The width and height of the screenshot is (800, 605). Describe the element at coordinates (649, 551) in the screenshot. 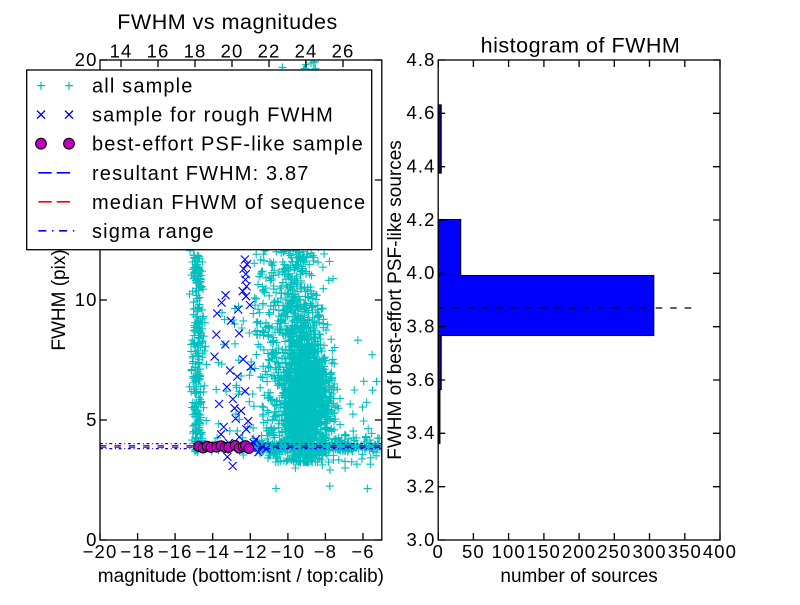

I see `svg-text: 300` at that location.